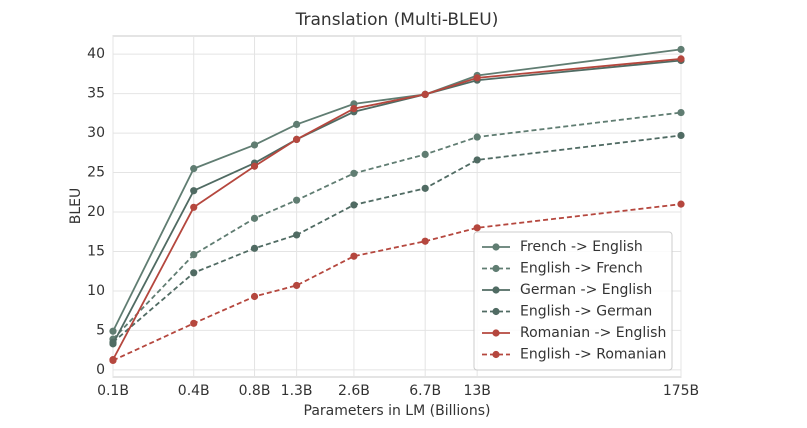 The height and width of the screenshot is (428, 807). I want to click on legend-label: English -> German, so click(586, 312).